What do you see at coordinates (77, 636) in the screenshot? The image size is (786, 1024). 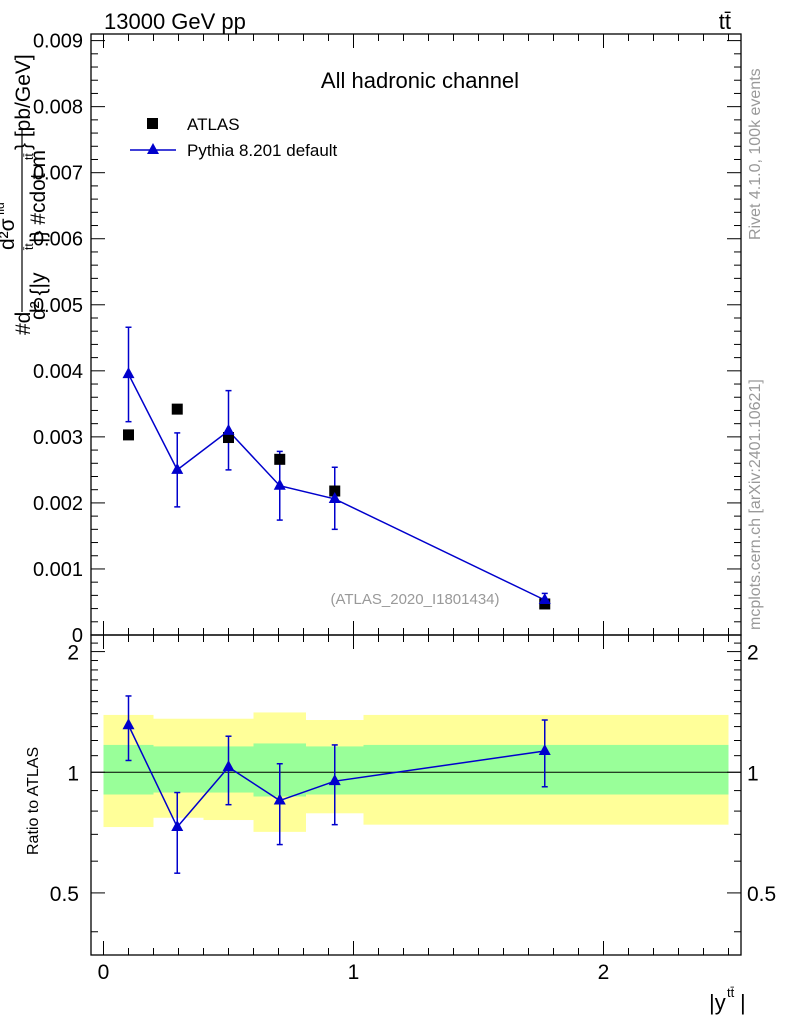 I see `main-ytick-label: 0` at bounding box center [77, 636].